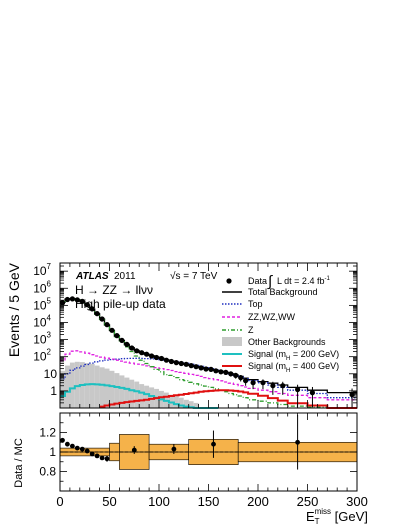  Describe the element at coordinates (232, 341) in the screenshot. I see `legend-other-swatch` at that location.